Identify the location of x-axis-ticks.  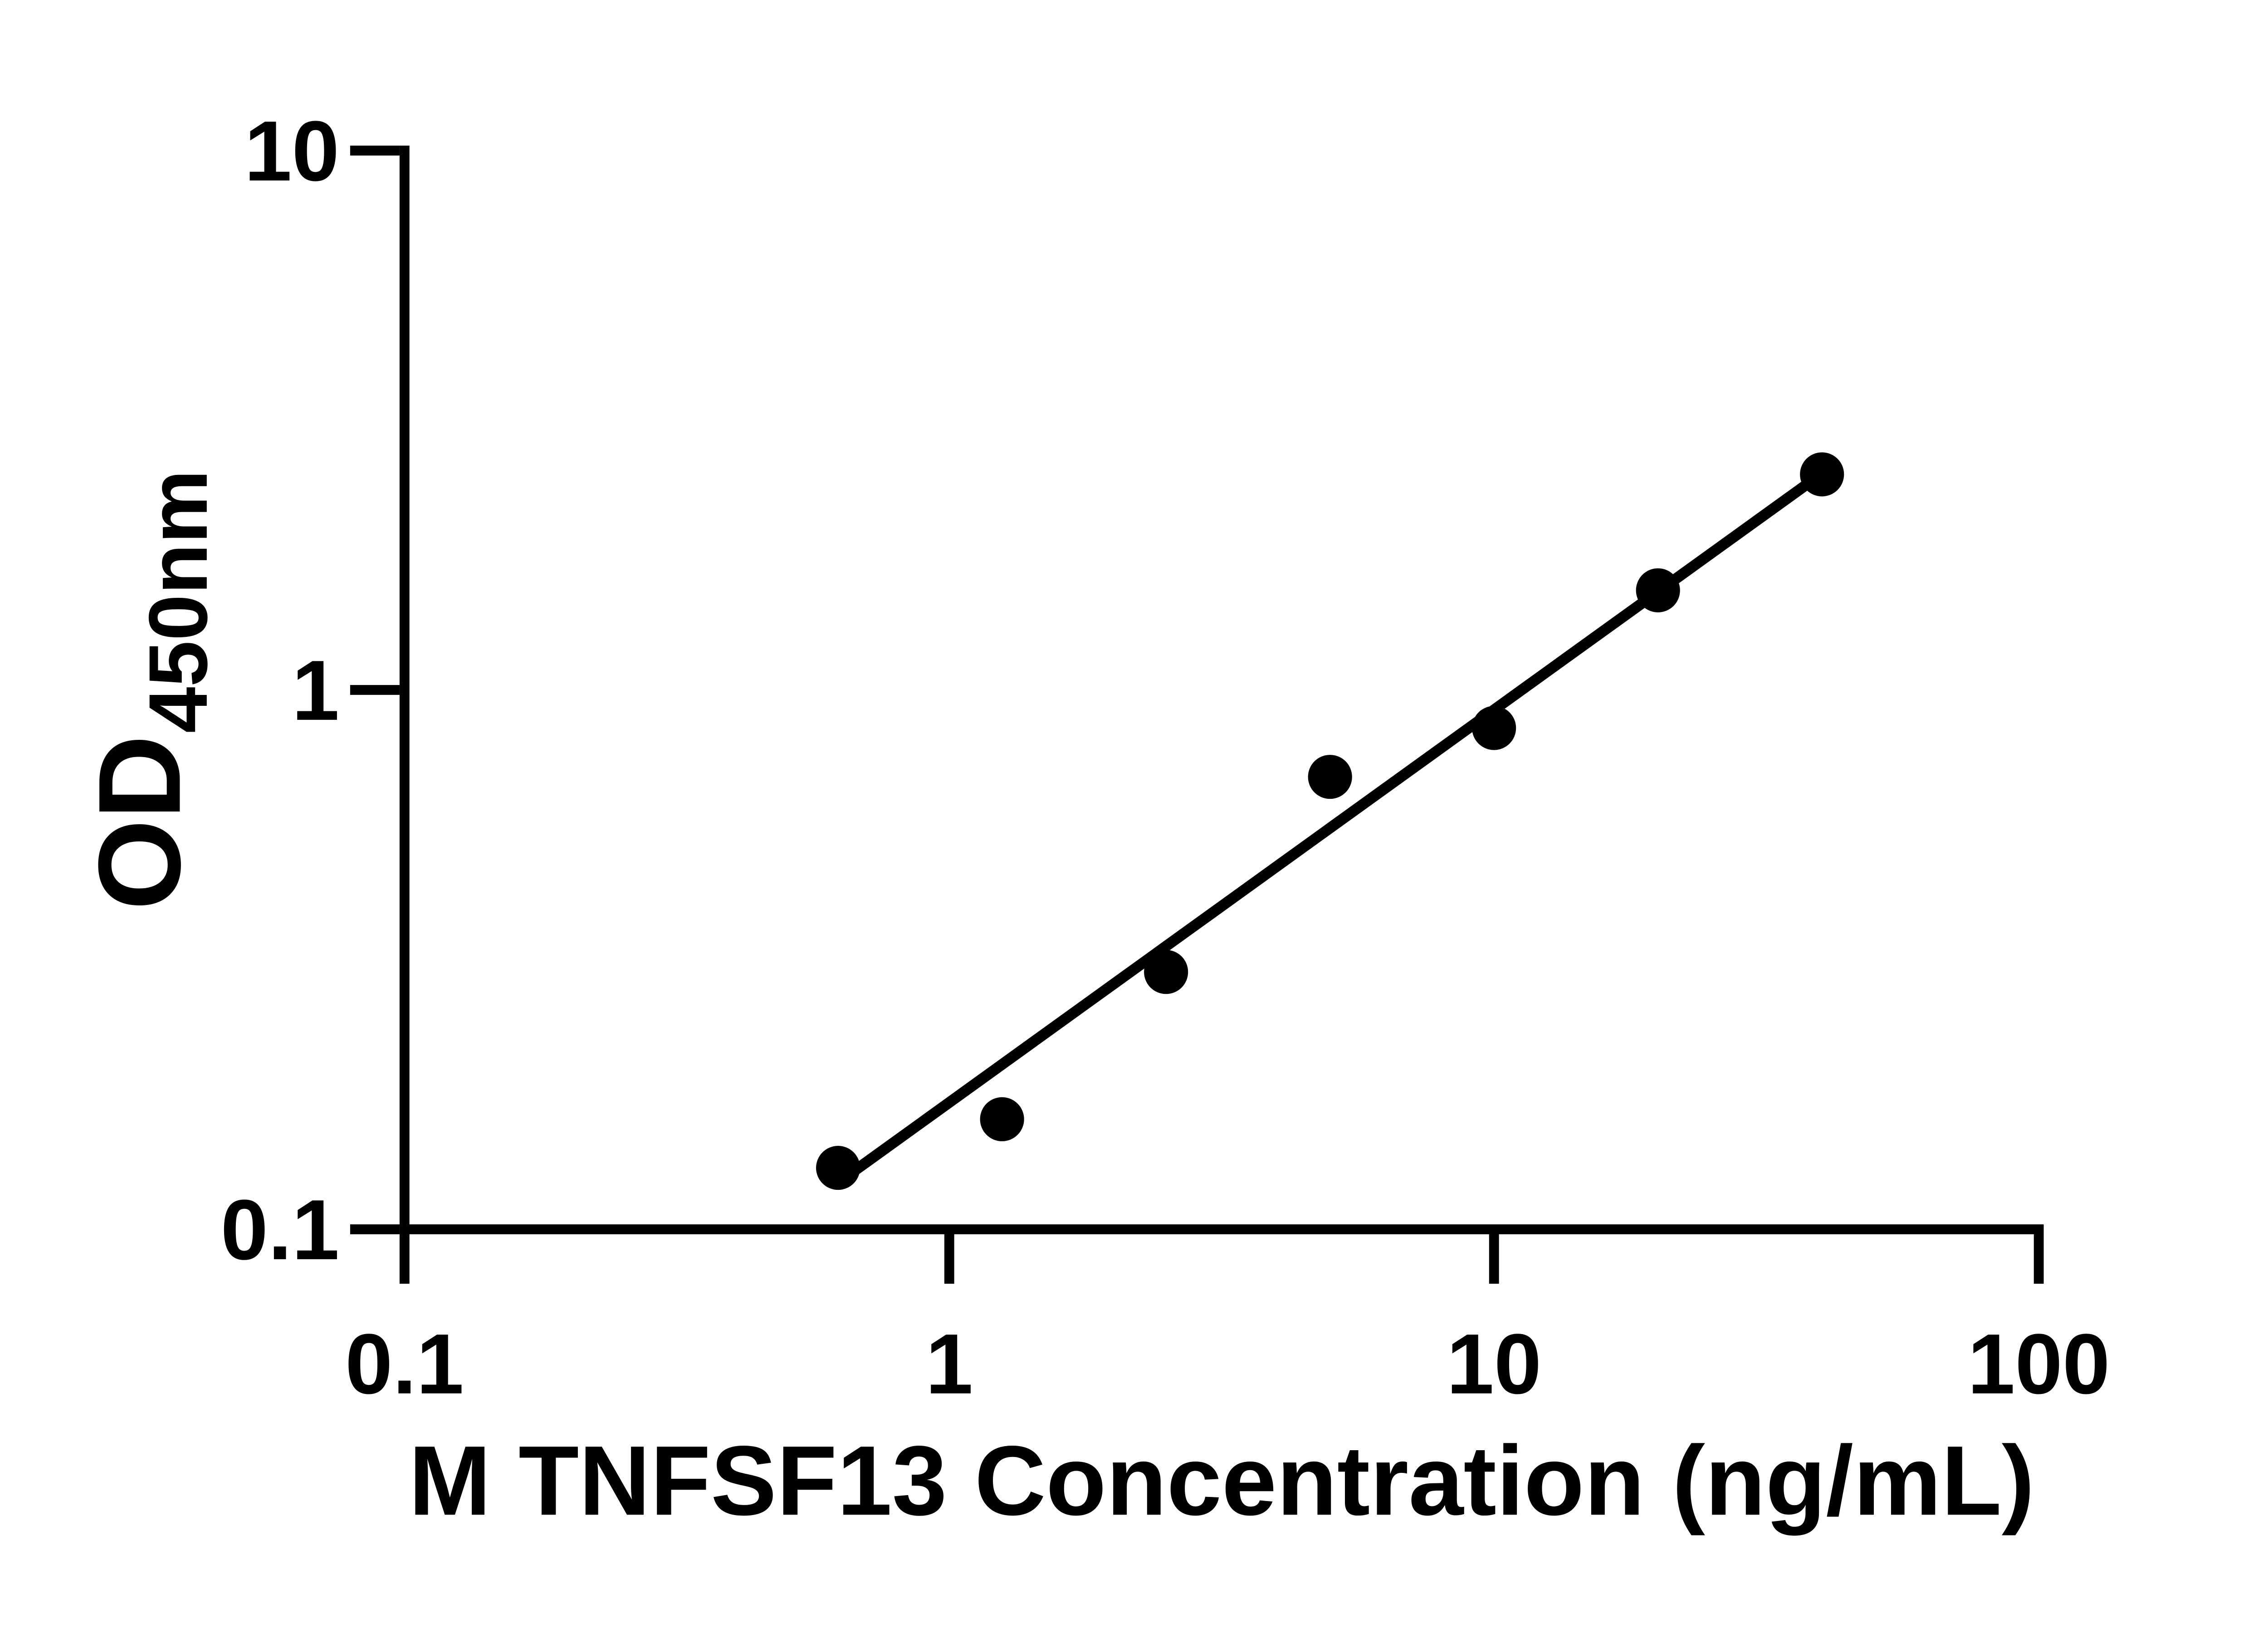
(1222, 1259).